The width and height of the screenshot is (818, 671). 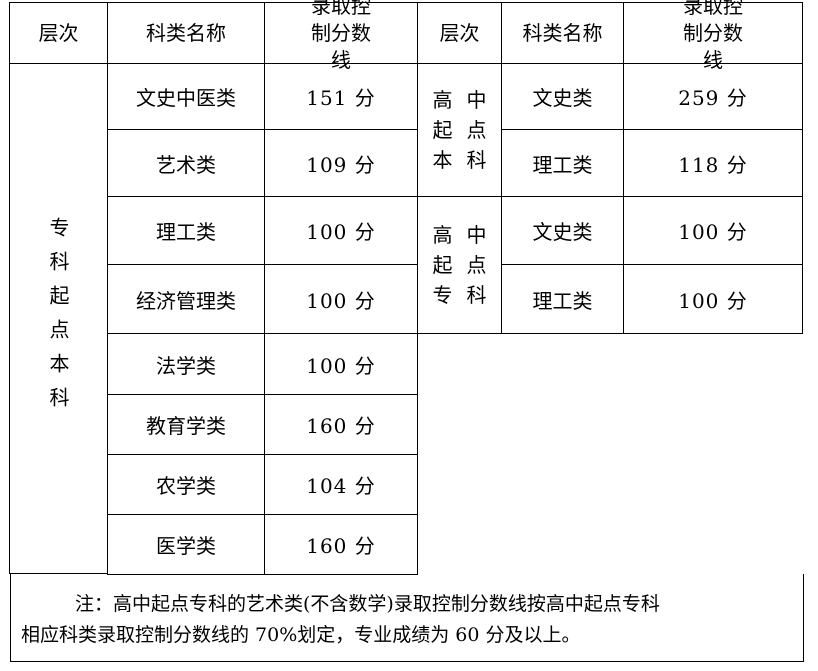 What do you see at coordinates (186, 33) in the screenshot?
I see `header-subject: 科类名称` at bounding box center [186, 33].